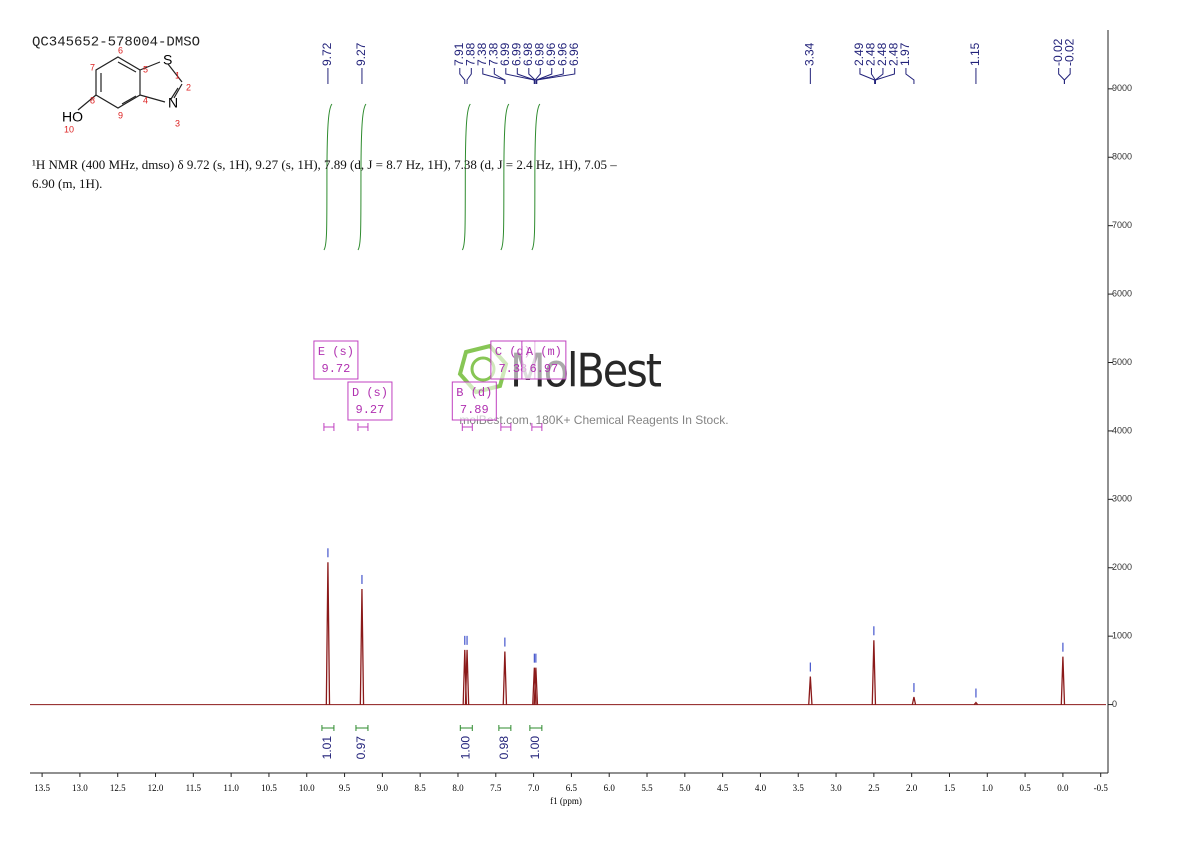 This screenshot has width=1190, height=841. What do you see at coordinates (836, 788) in the screenshot?
I see `x-tick-label: 3.0` at bounding box center [836, 788].